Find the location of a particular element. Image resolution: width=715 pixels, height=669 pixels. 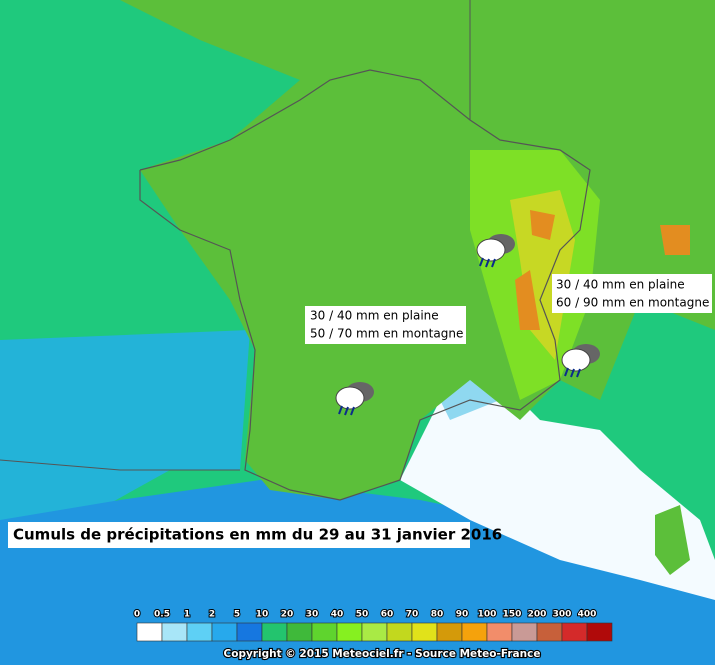

annotation-text: 60 / 90 mm en montagne is located at coordinates (632, 303).